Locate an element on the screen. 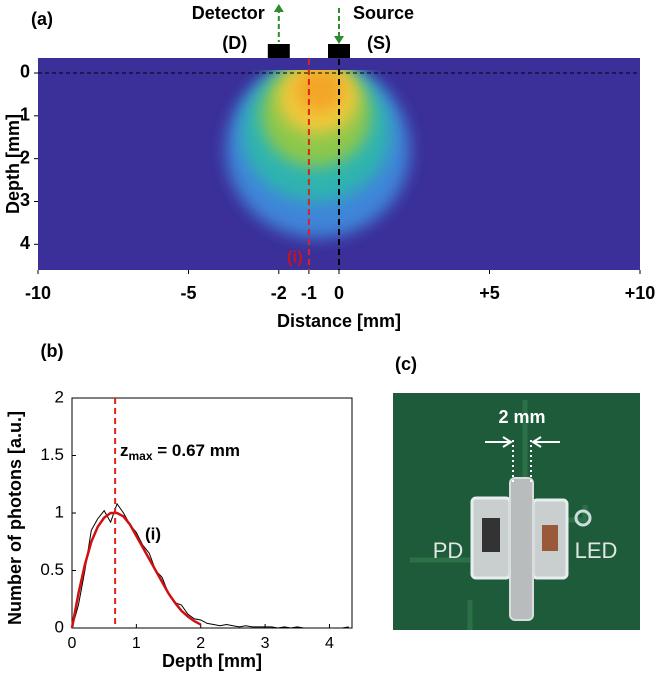 The width and height of the screenshot is (665, 695). x-tick-label: 4 is located at coordinates (329, 643).